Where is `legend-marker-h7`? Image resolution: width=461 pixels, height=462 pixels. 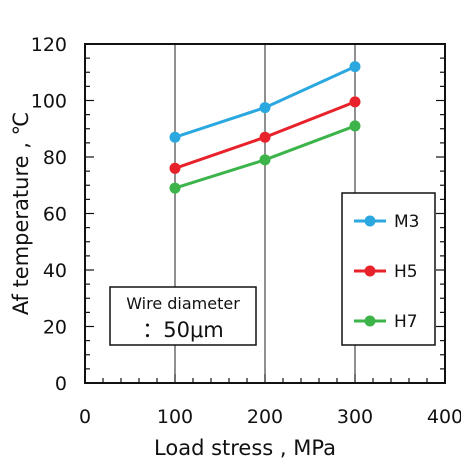 legend-marker-h7 is located at coordinates (370, 321).